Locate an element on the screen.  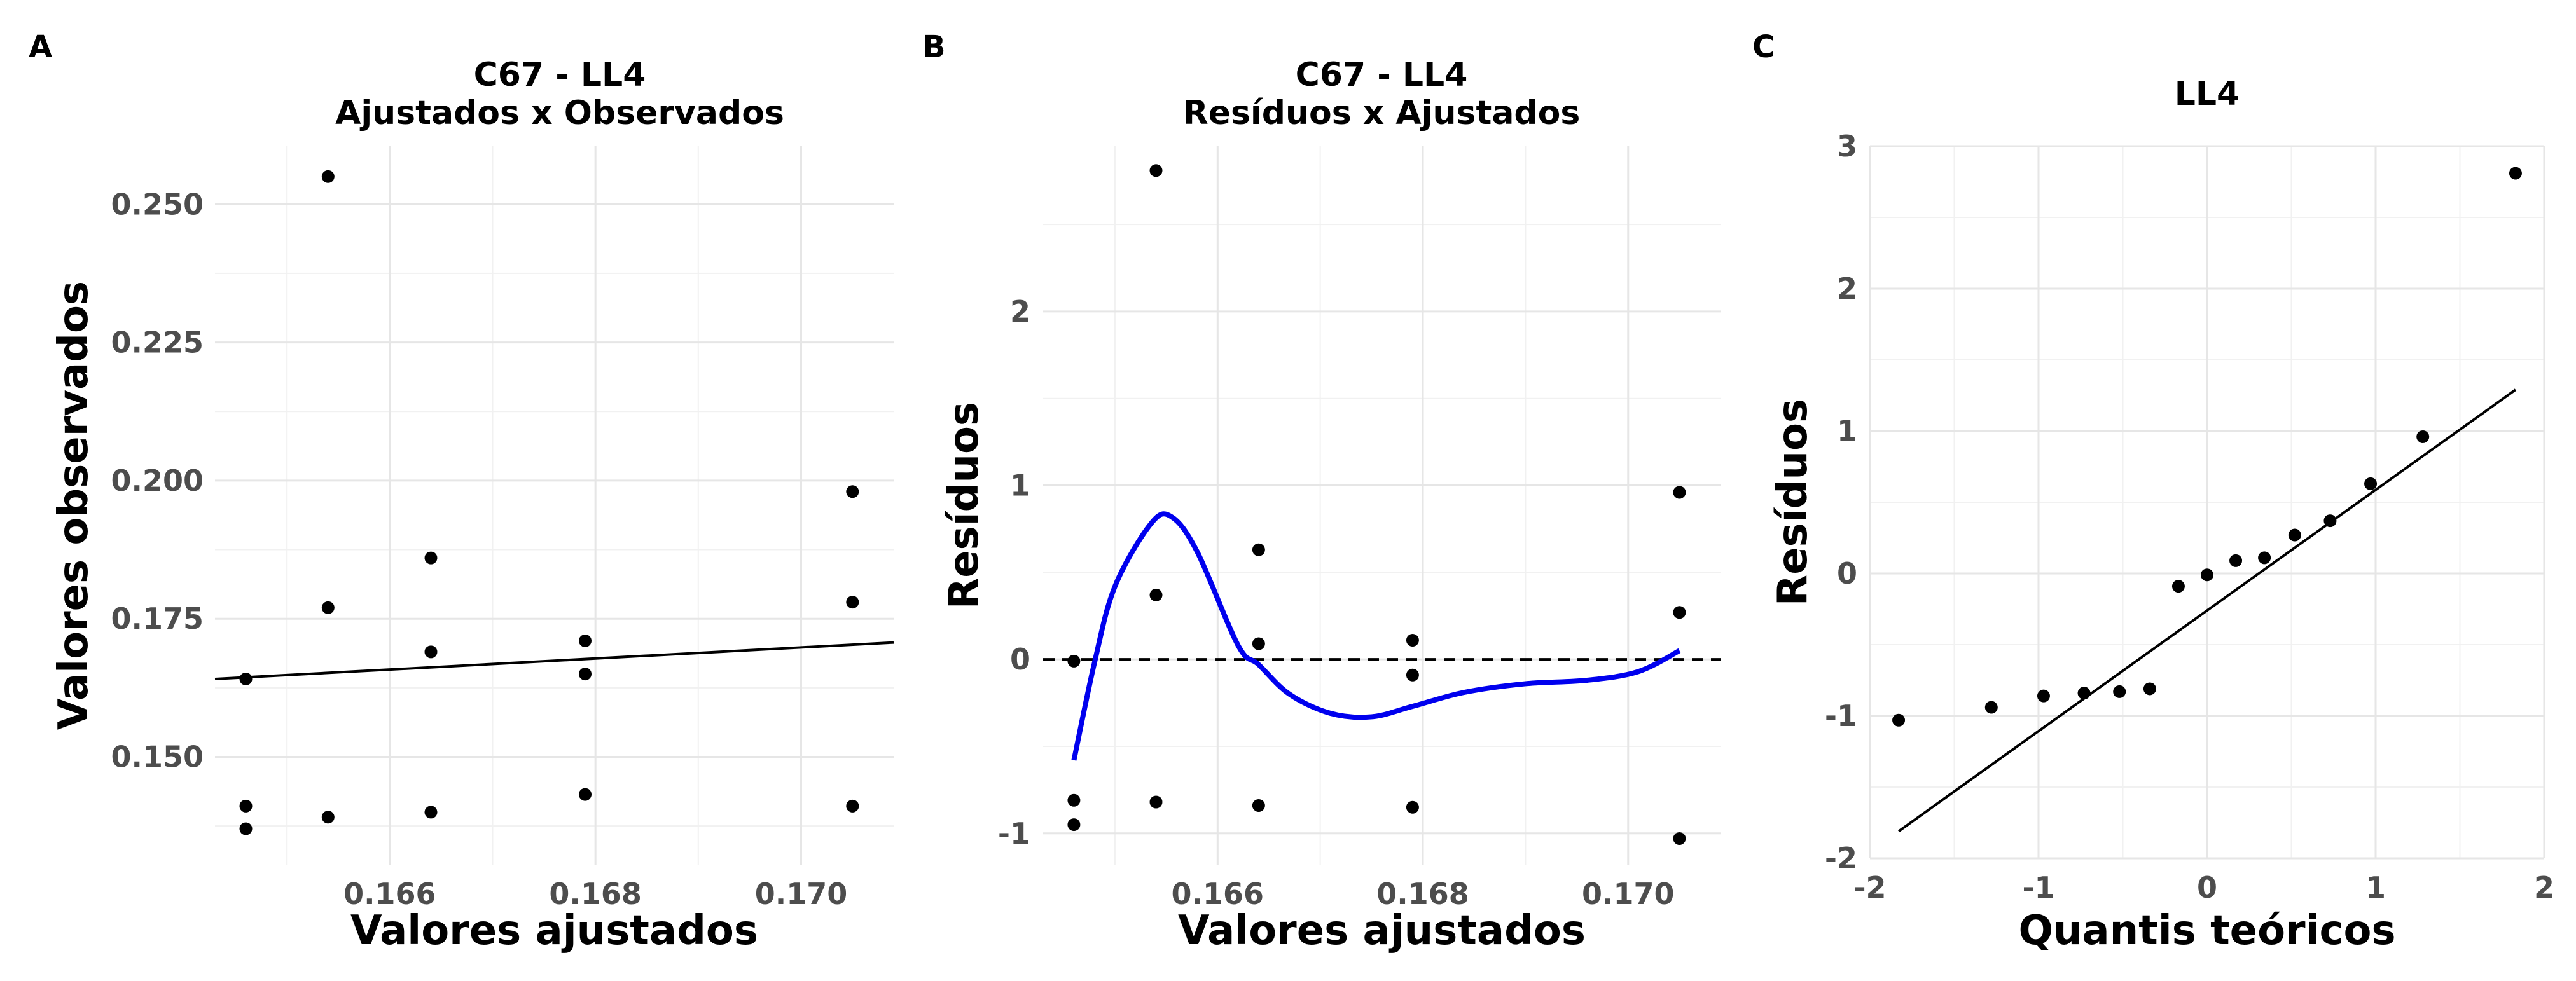
x-tick-label: 2 is located at coordinates (2544, 888).